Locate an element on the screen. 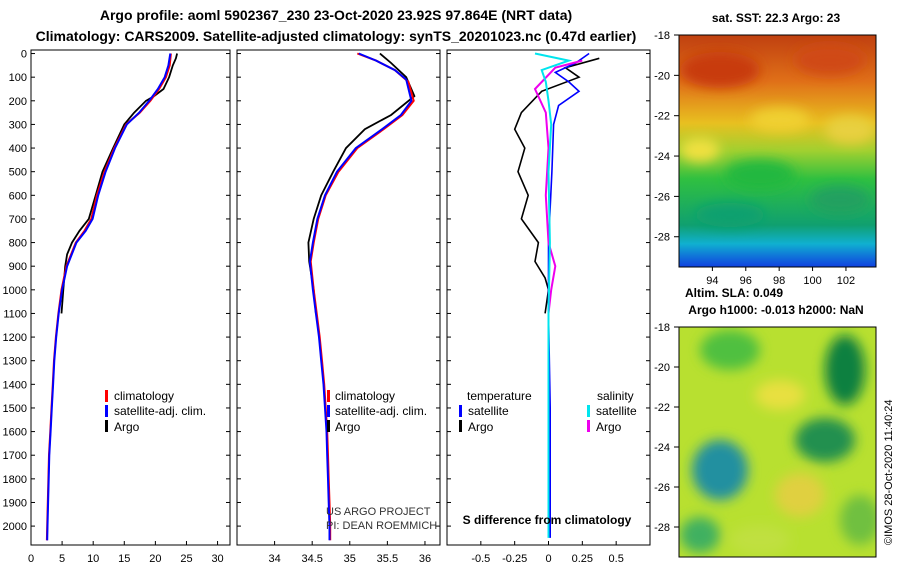 Image resolution: width=900 pixels, height=580 pixels. legend-swatch-t-satellite is located at coordinates (460, 411).